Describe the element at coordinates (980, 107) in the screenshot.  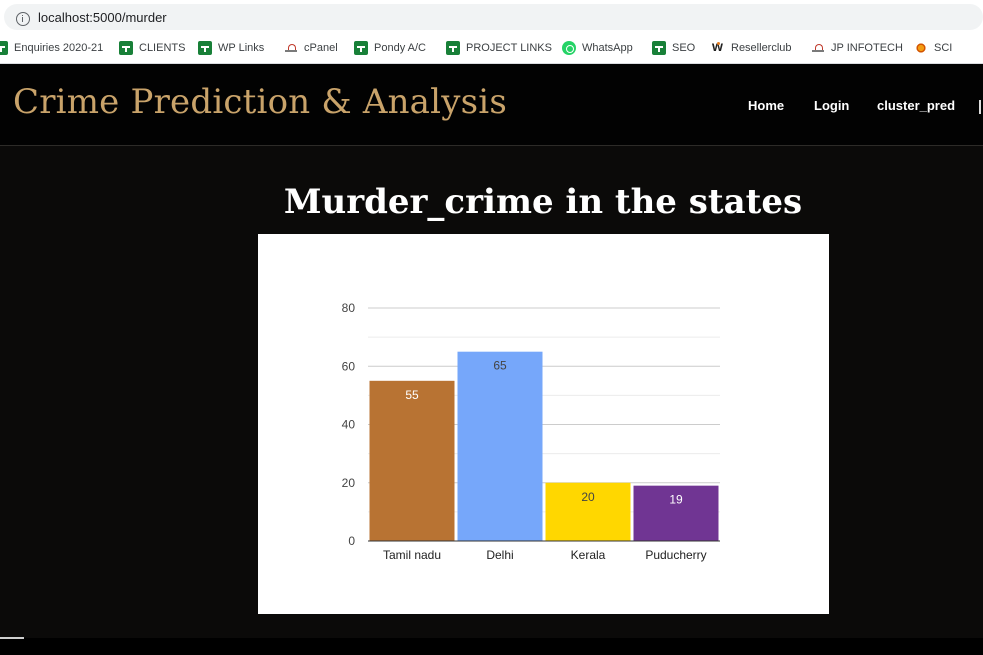
I see `nav-overflow-item` at that location.